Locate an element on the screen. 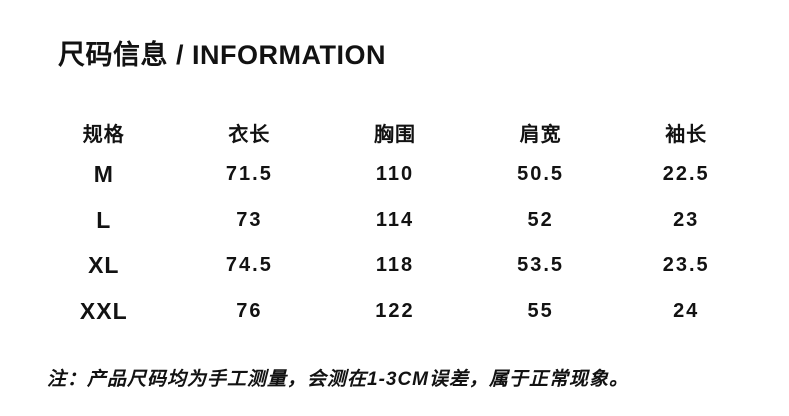 Image resolution: width=789 pixels, height=416 pixels. page-title: 尺码信息 / INFORMATION is located at coordinates (222, 55).